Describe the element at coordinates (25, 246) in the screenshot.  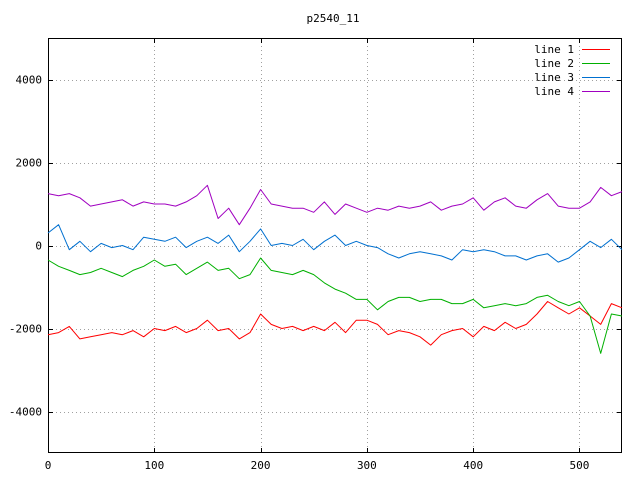
I see `y-tick-labels: -4000 -2000 0 2000 4000` at that location.